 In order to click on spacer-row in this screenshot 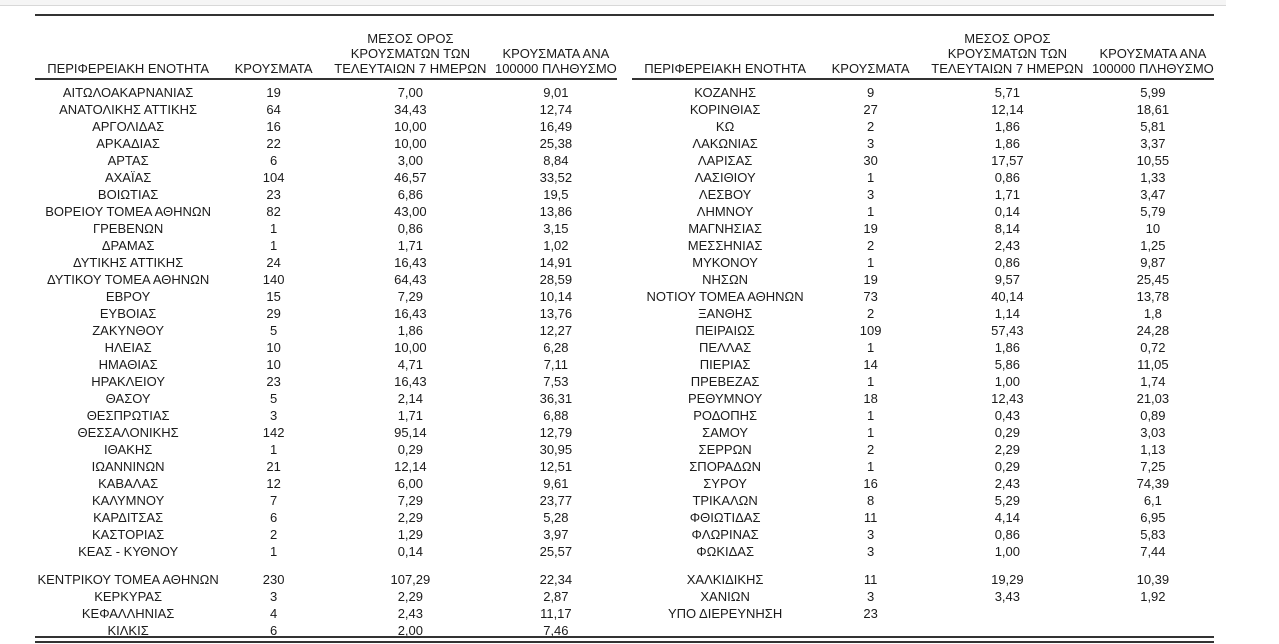, I will do `click(326, 565)`.